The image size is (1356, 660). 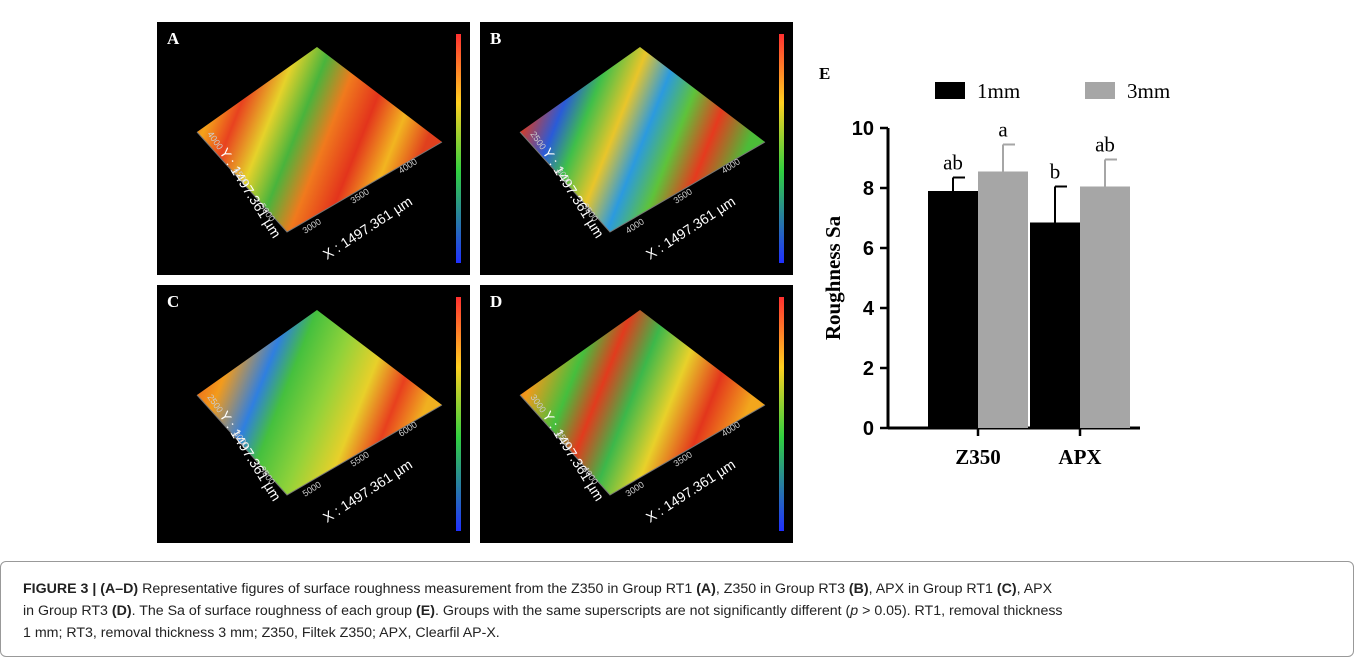 What do you see at coordinates (863, 129) in the screenshot?
I see `y-tick-label: 10` at bounding box center [863, 129].